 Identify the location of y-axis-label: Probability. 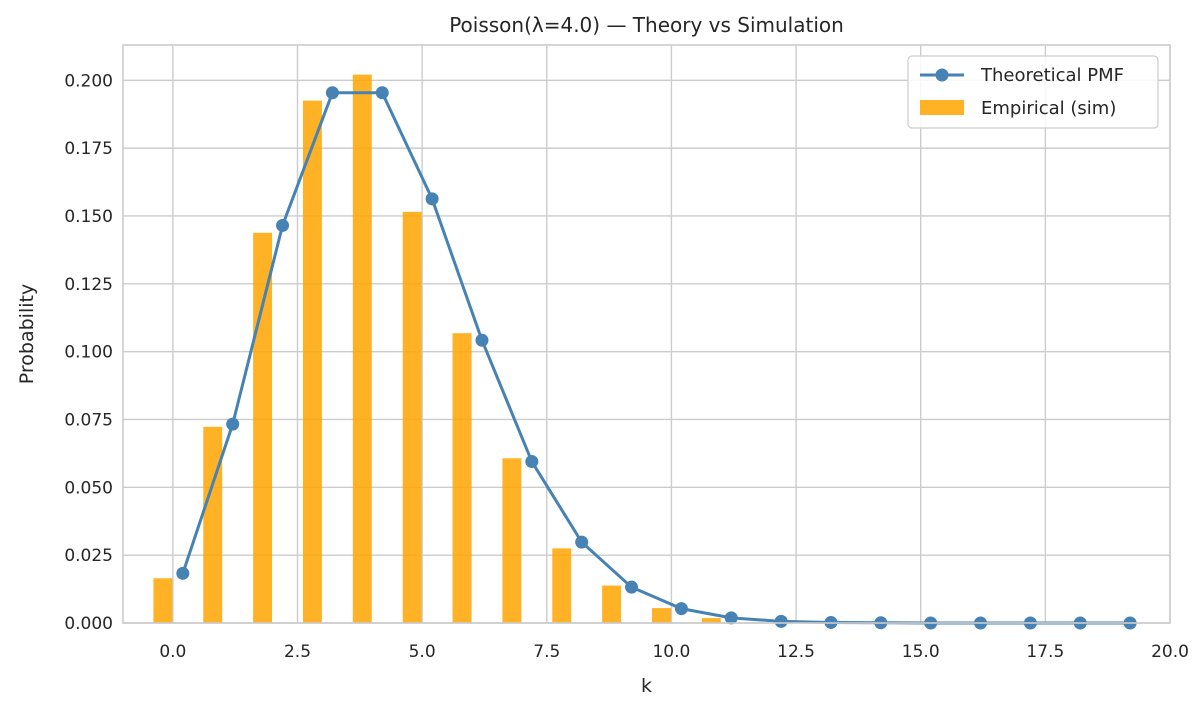
(27, 334).